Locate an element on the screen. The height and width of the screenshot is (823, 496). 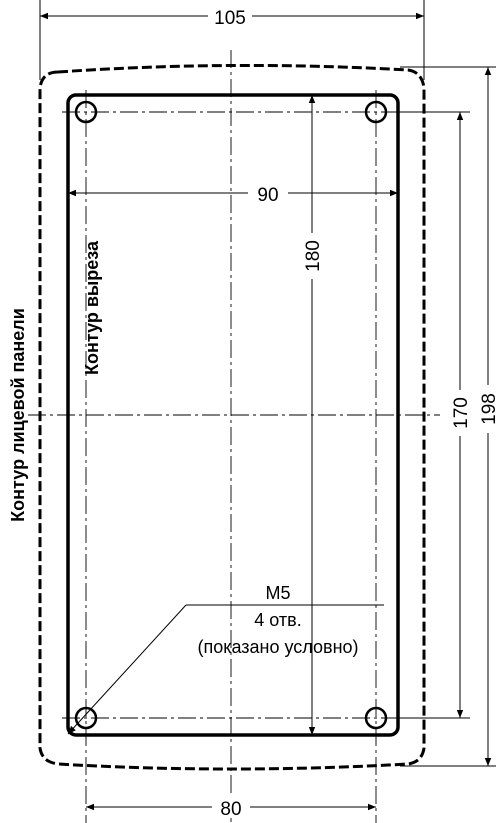
cutout-contour-label: Контур выреза is located at coordinates (92, 307).